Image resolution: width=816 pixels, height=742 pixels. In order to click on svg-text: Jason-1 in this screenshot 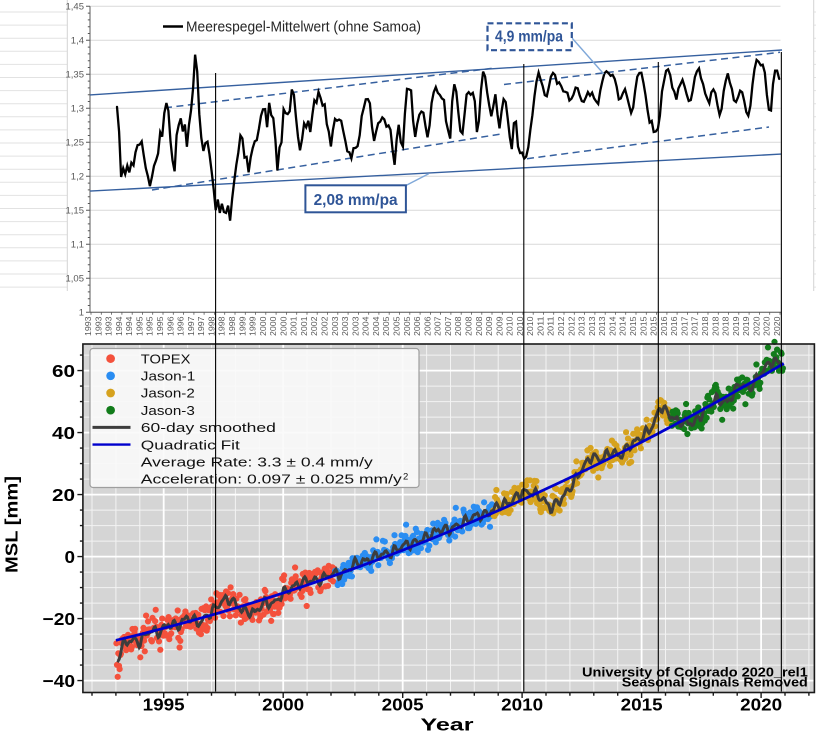, I will do `click(168, 376)`.